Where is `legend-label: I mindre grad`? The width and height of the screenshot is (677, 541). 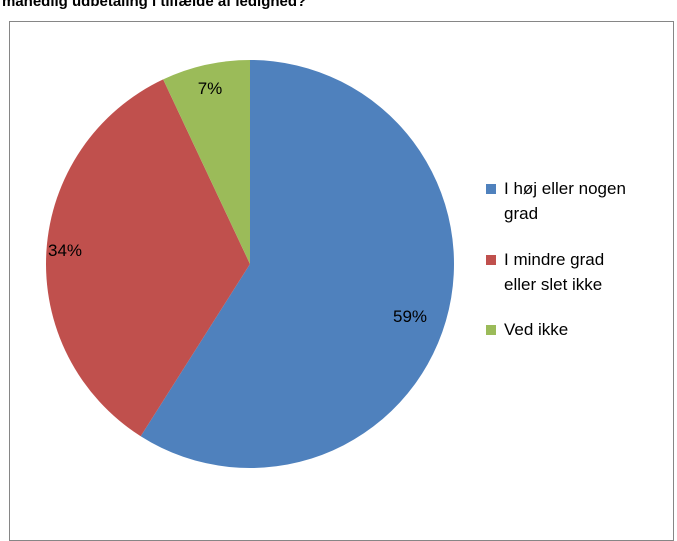
legend-label: I mindre grad is located at coordinates (554, 259).